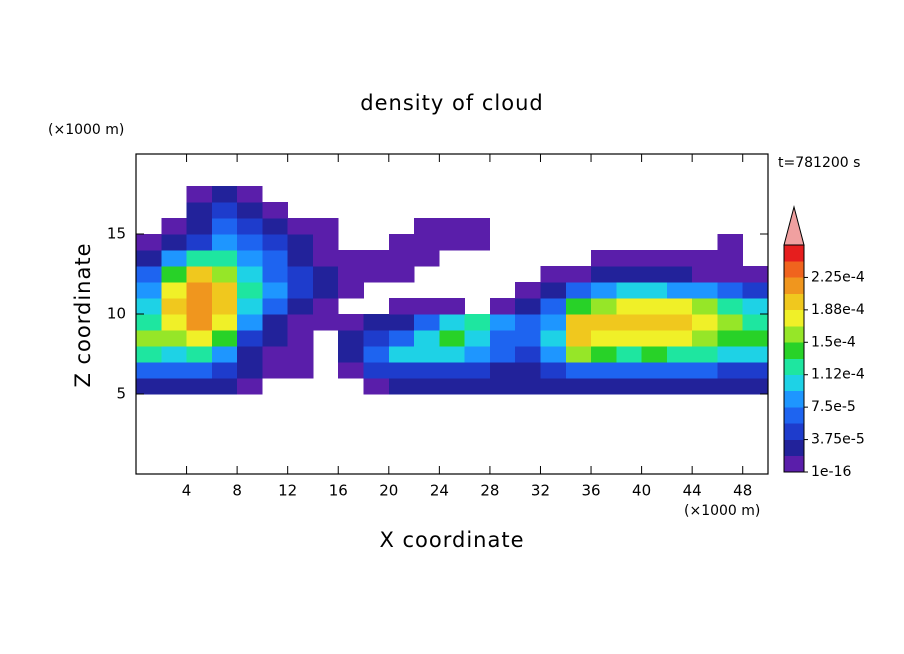 This screenshot has height=654, width=904. What do you see at coordinates (116, 234) in the screenshot?
I see `y-tick-label: 15` at bounding box center [116, 234].